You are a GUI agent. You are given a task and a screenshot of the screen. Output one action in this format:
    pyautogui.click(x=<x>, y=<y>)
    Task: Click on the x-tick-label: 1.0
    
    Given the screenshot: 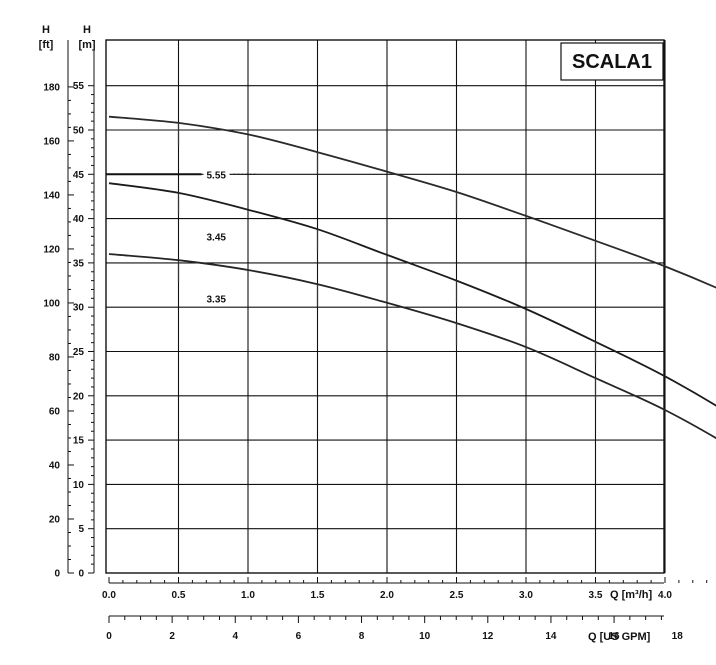 What is the action you would take?
    pyautogui.click(x=248, y=595)
    